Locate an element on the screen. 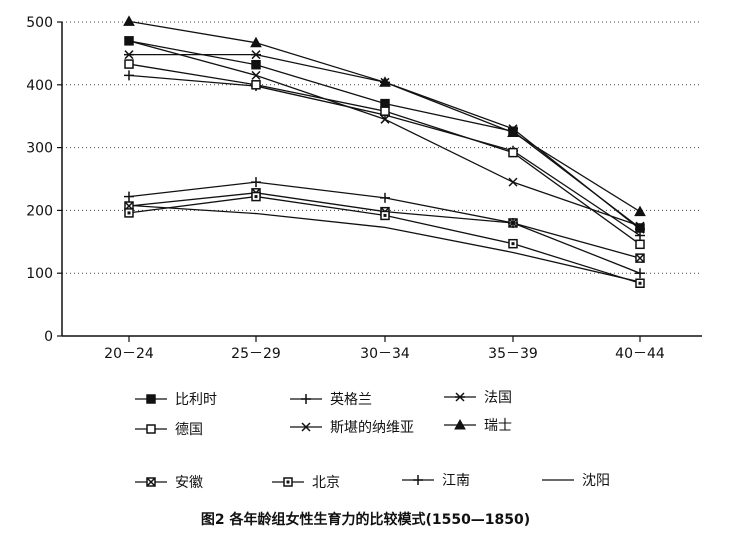  legend-item: 北京 is located at coordinates (305, 482).